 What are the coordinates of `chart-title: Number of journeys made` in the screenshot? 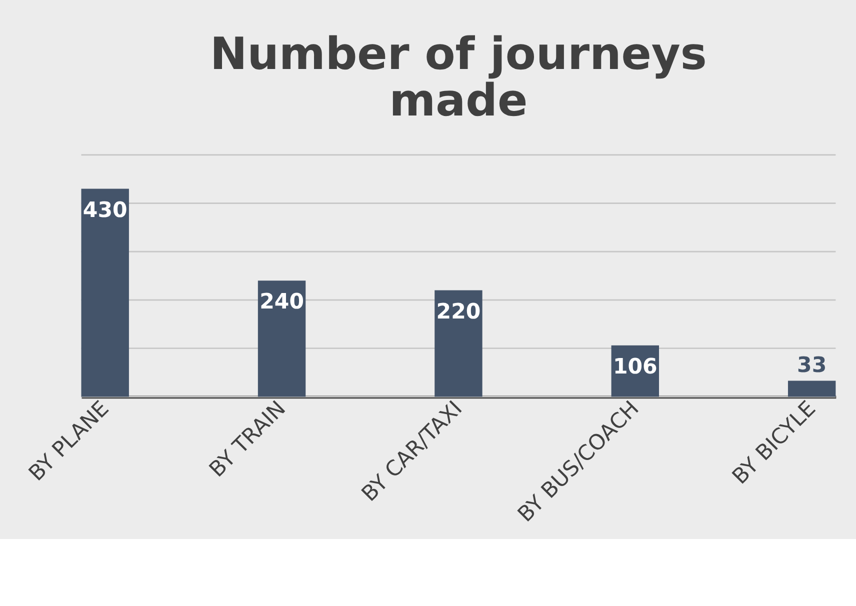 It's located at (458, 77).